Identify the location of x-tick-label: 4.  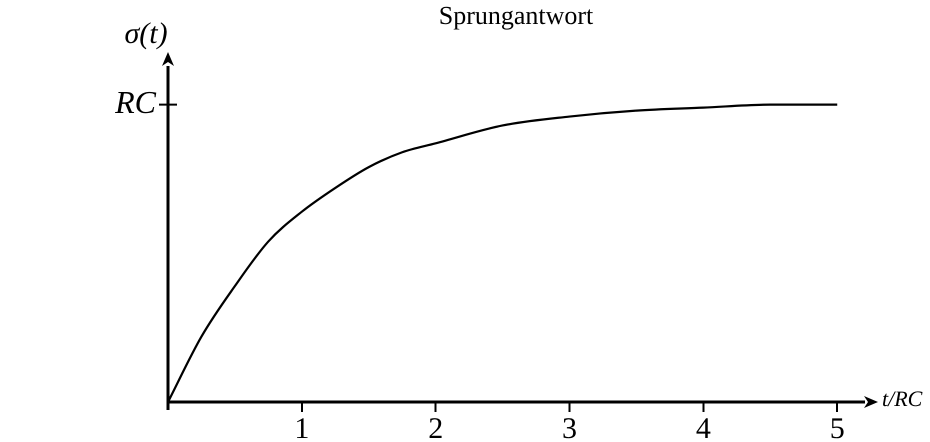
(703, 427).